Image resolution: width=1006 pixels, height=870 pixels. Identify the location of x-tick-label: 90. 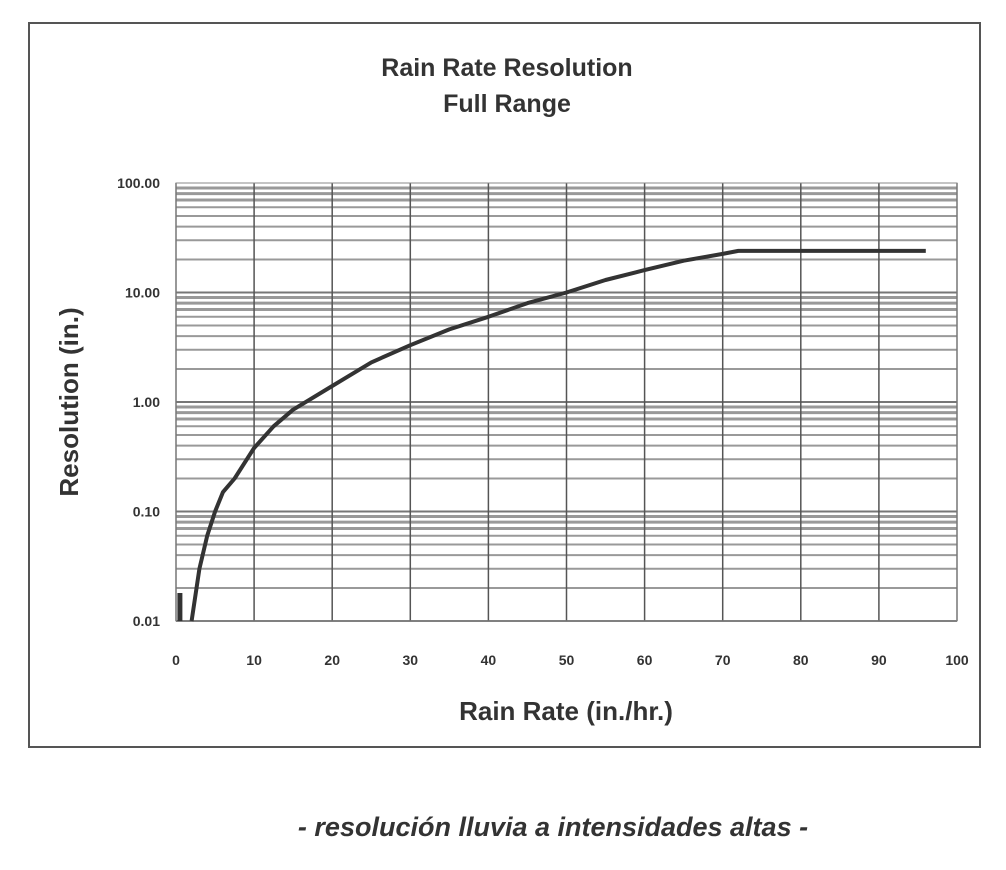
(879, 660).